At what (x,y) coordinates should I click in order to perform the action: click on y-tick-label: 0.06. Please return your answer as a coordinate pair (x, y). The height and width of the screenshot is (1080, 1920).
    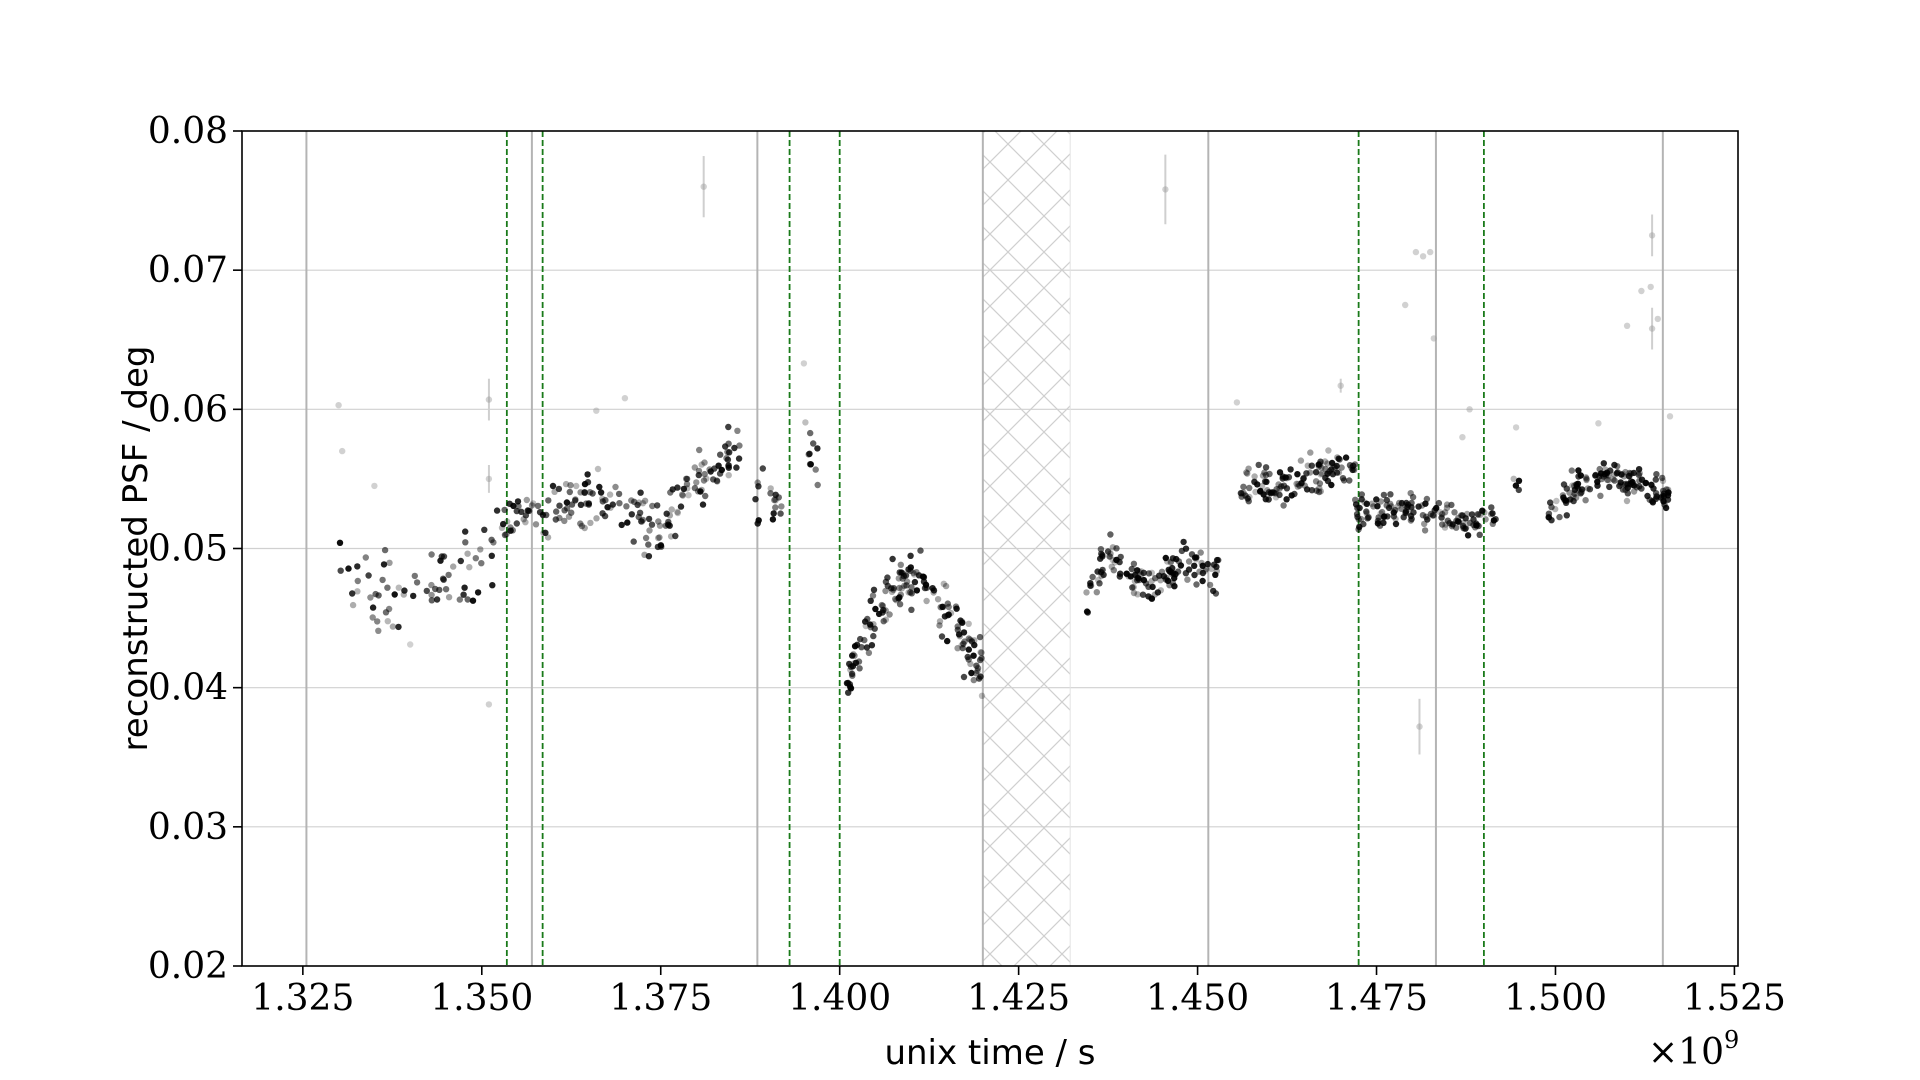
    Looking at the image, I should click on (188, 409).